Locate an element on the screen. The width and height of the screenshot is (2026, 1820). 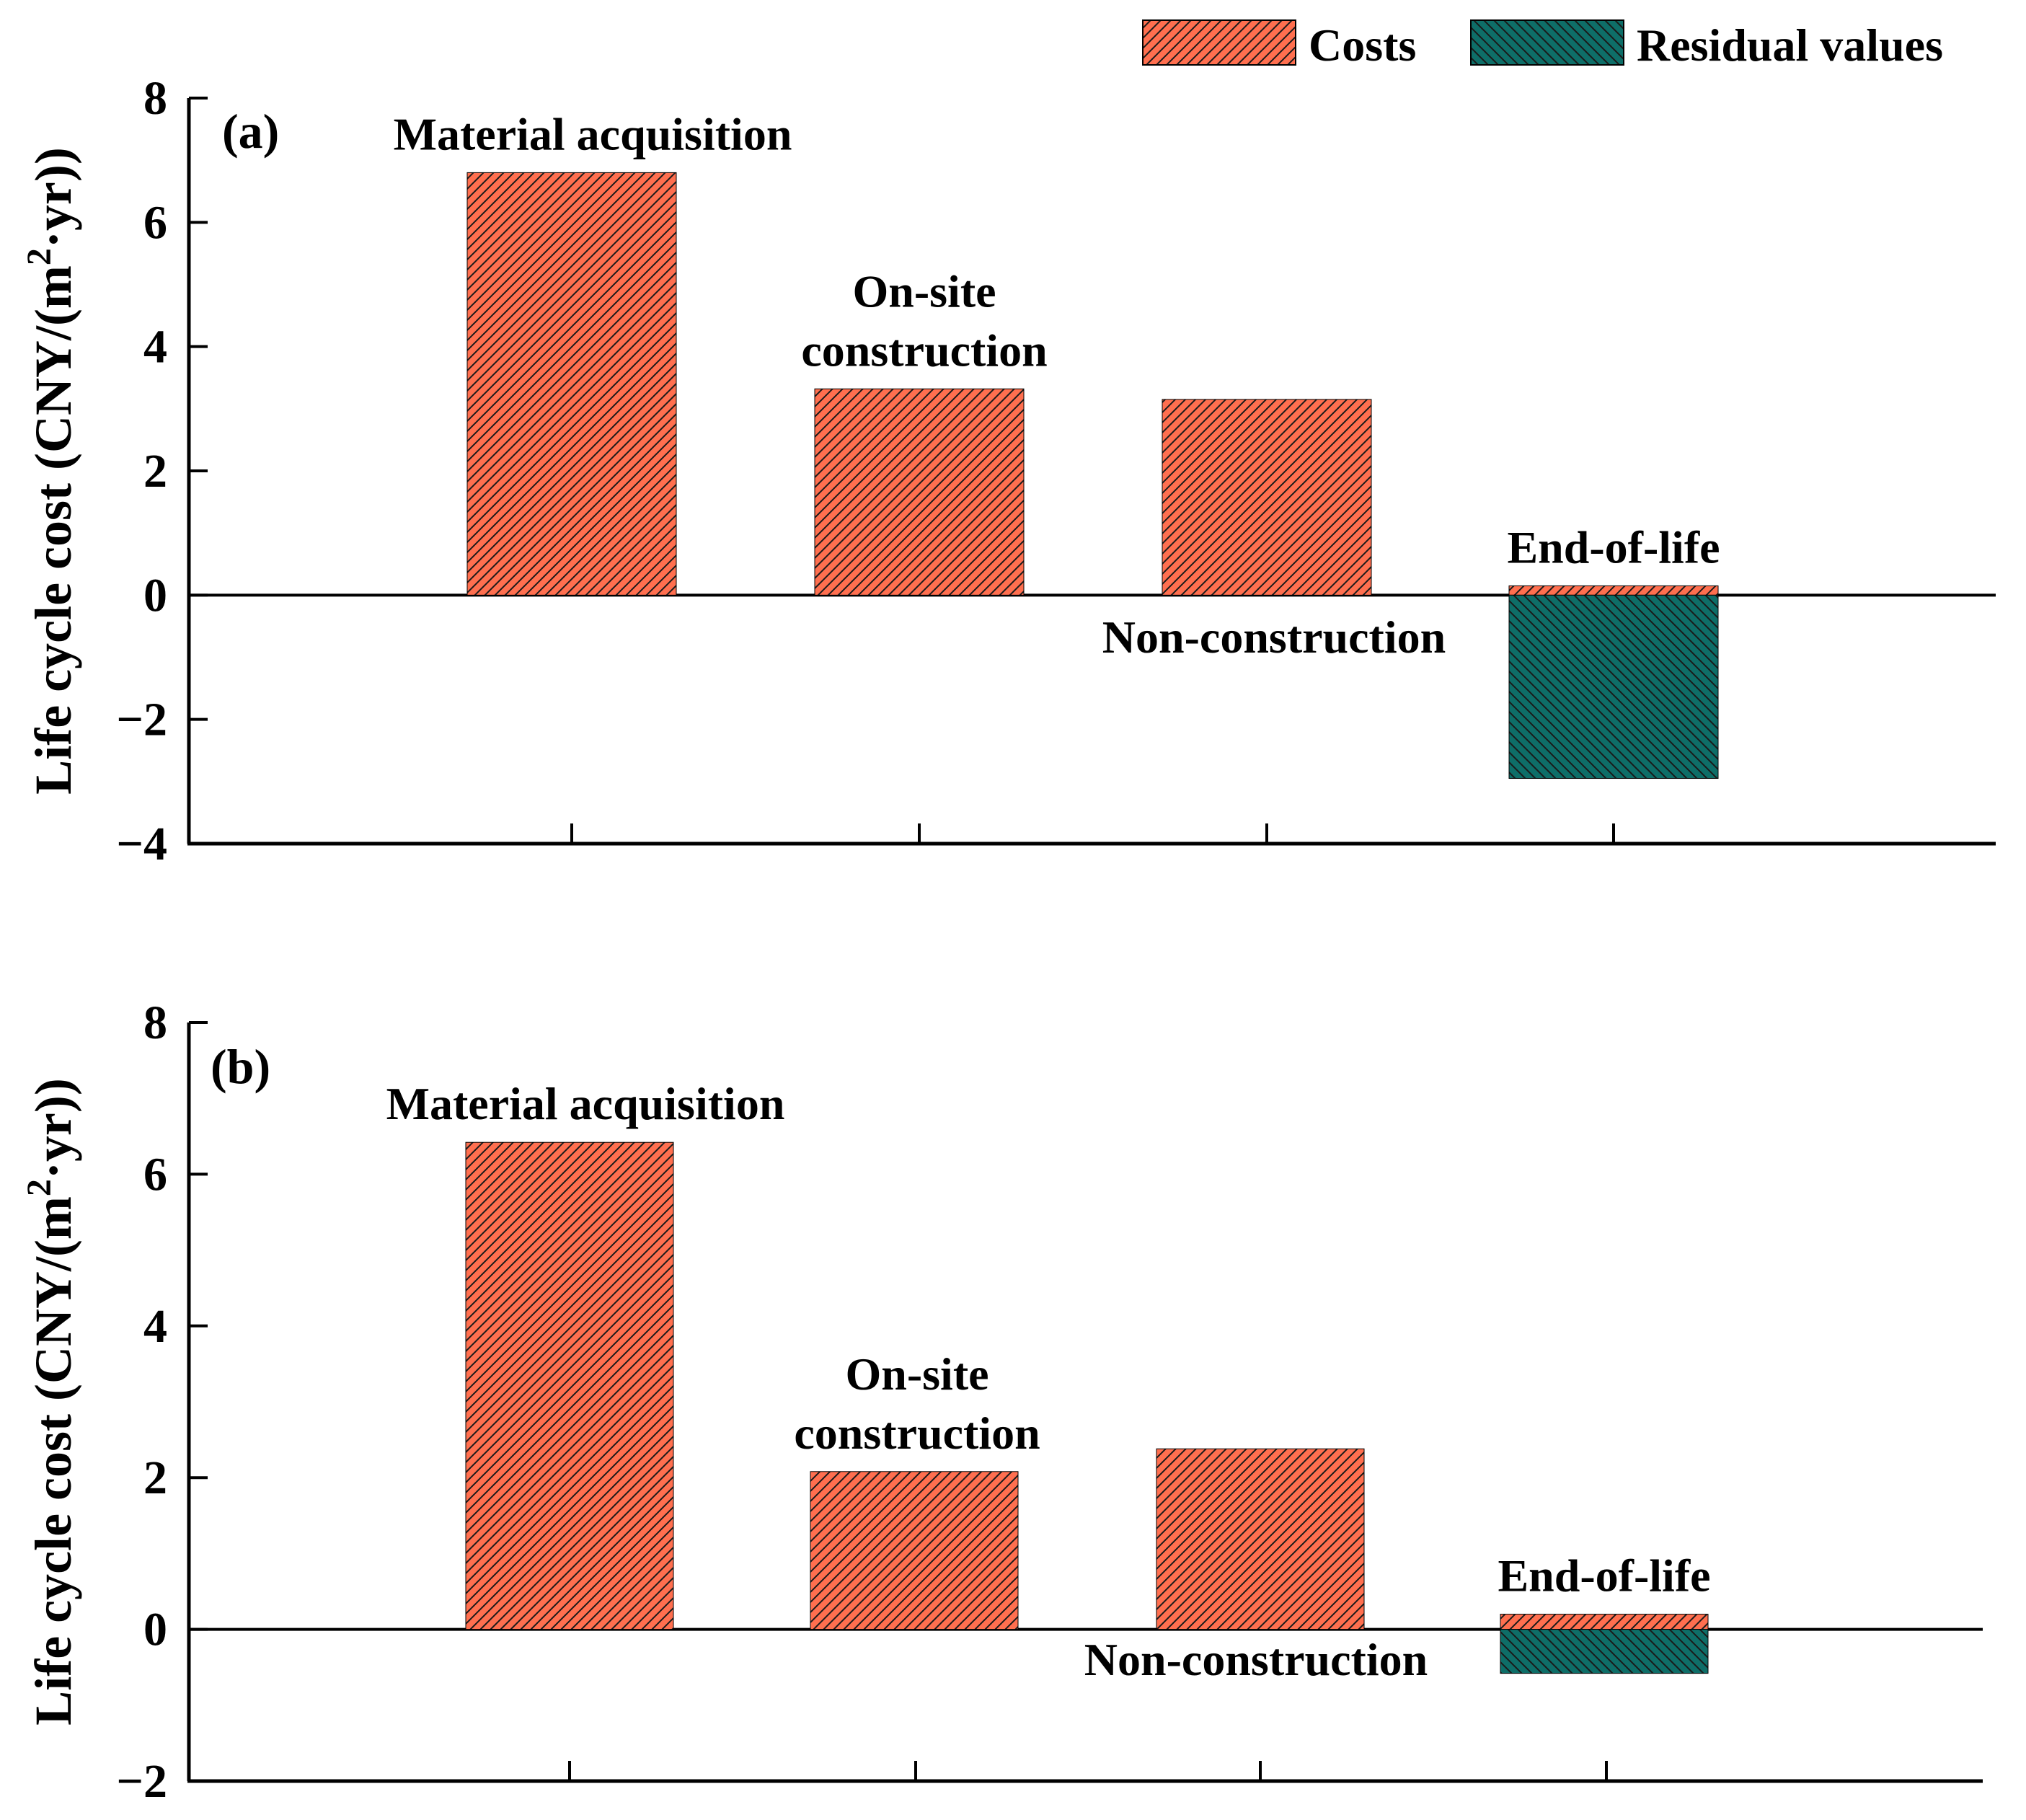
panel-label: (a) is located at coordinates (251, 131).